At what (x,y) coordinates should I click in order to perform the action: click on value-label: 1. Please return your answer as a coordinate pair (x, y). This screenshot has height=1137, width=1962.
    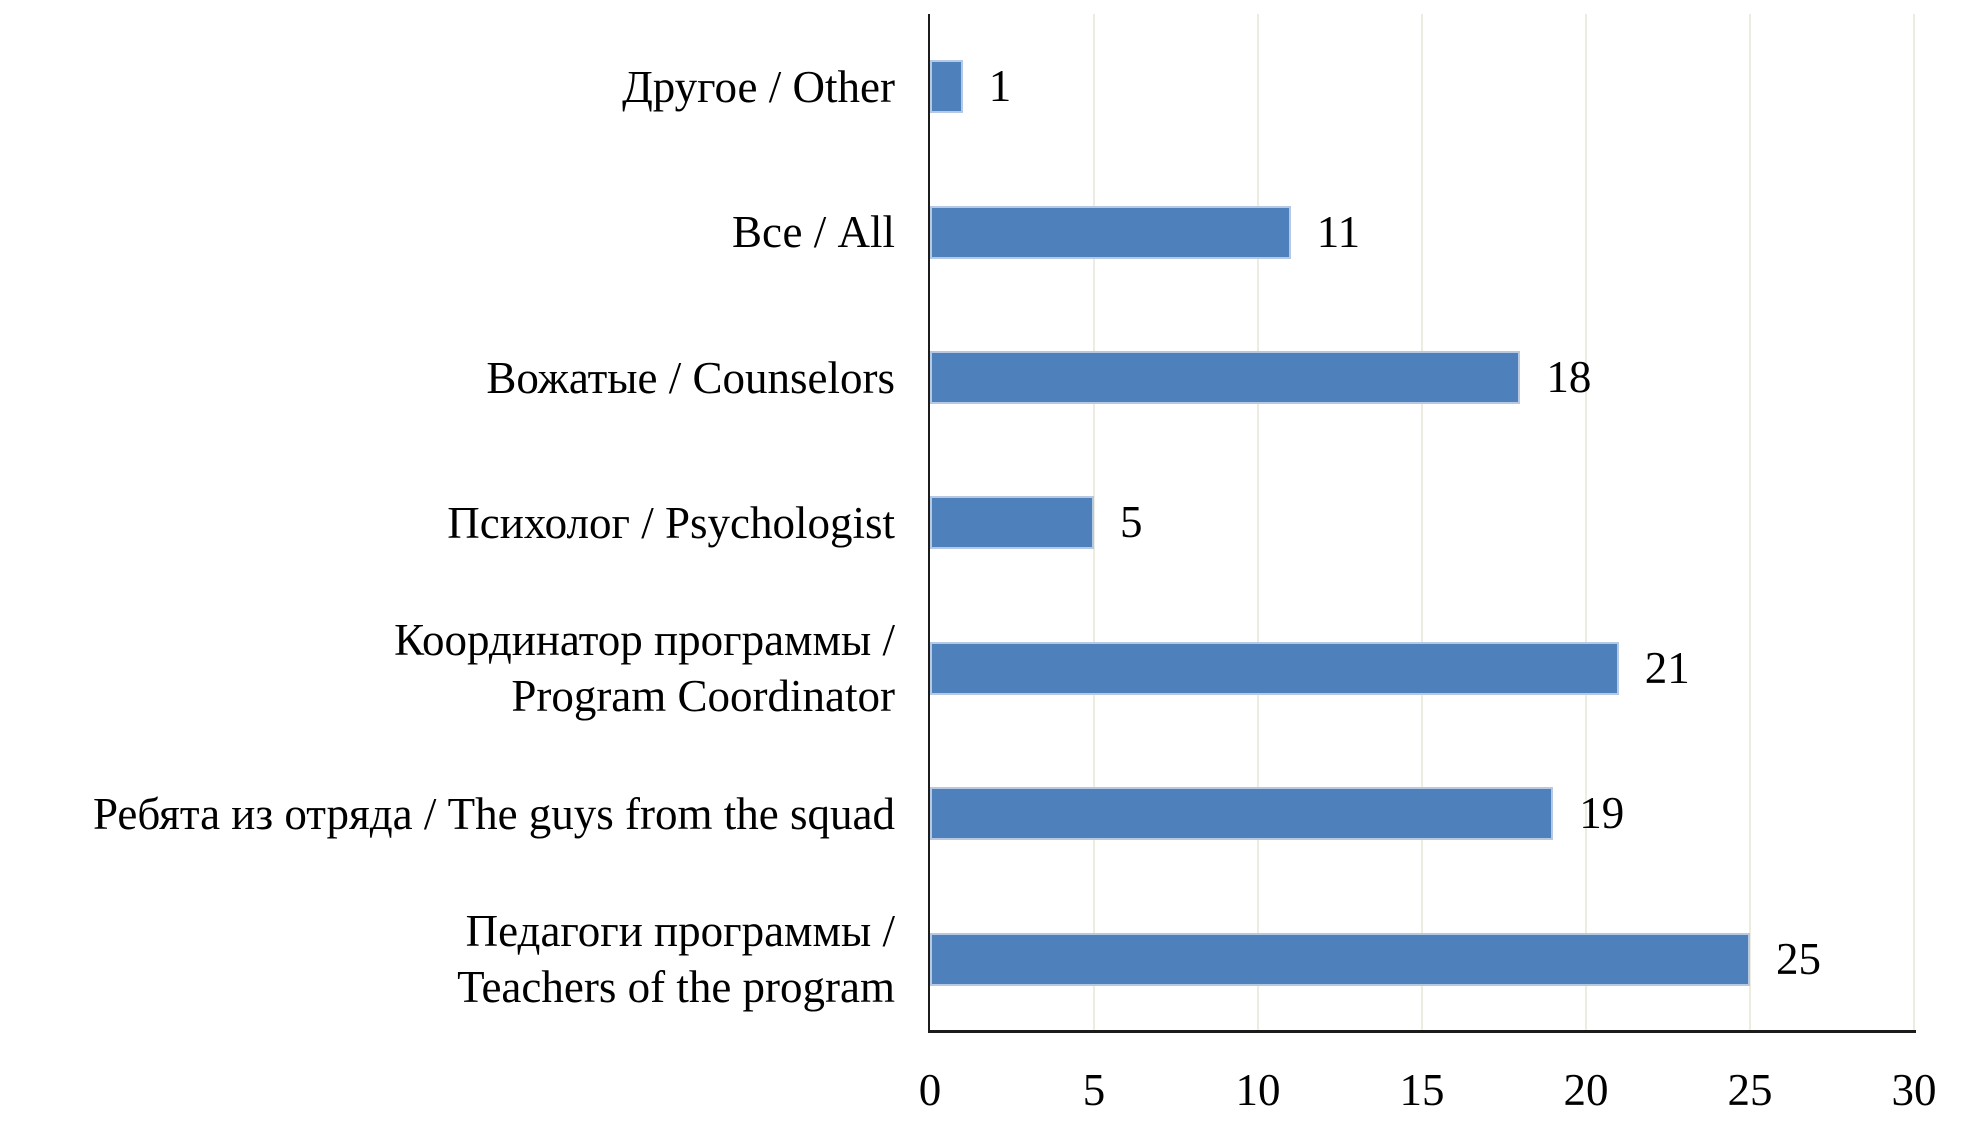
    Looking at the image, I should click on (1000, 86).